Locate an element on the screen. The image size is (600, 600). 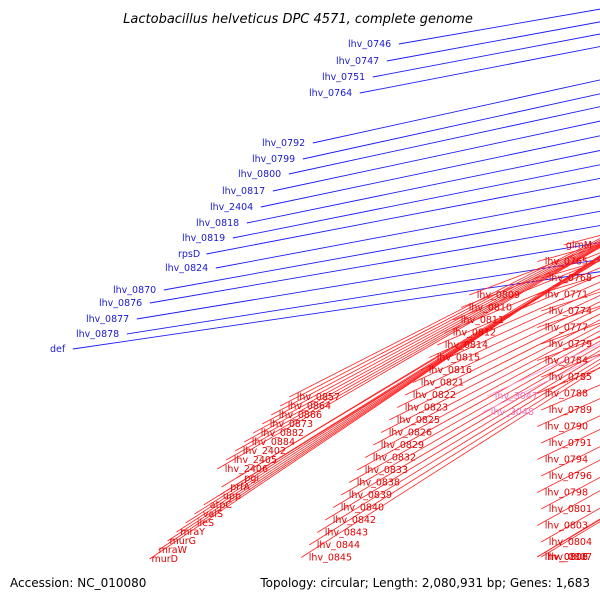
gene-label-red: lhv_0810 is located at coordinates (490, 308).